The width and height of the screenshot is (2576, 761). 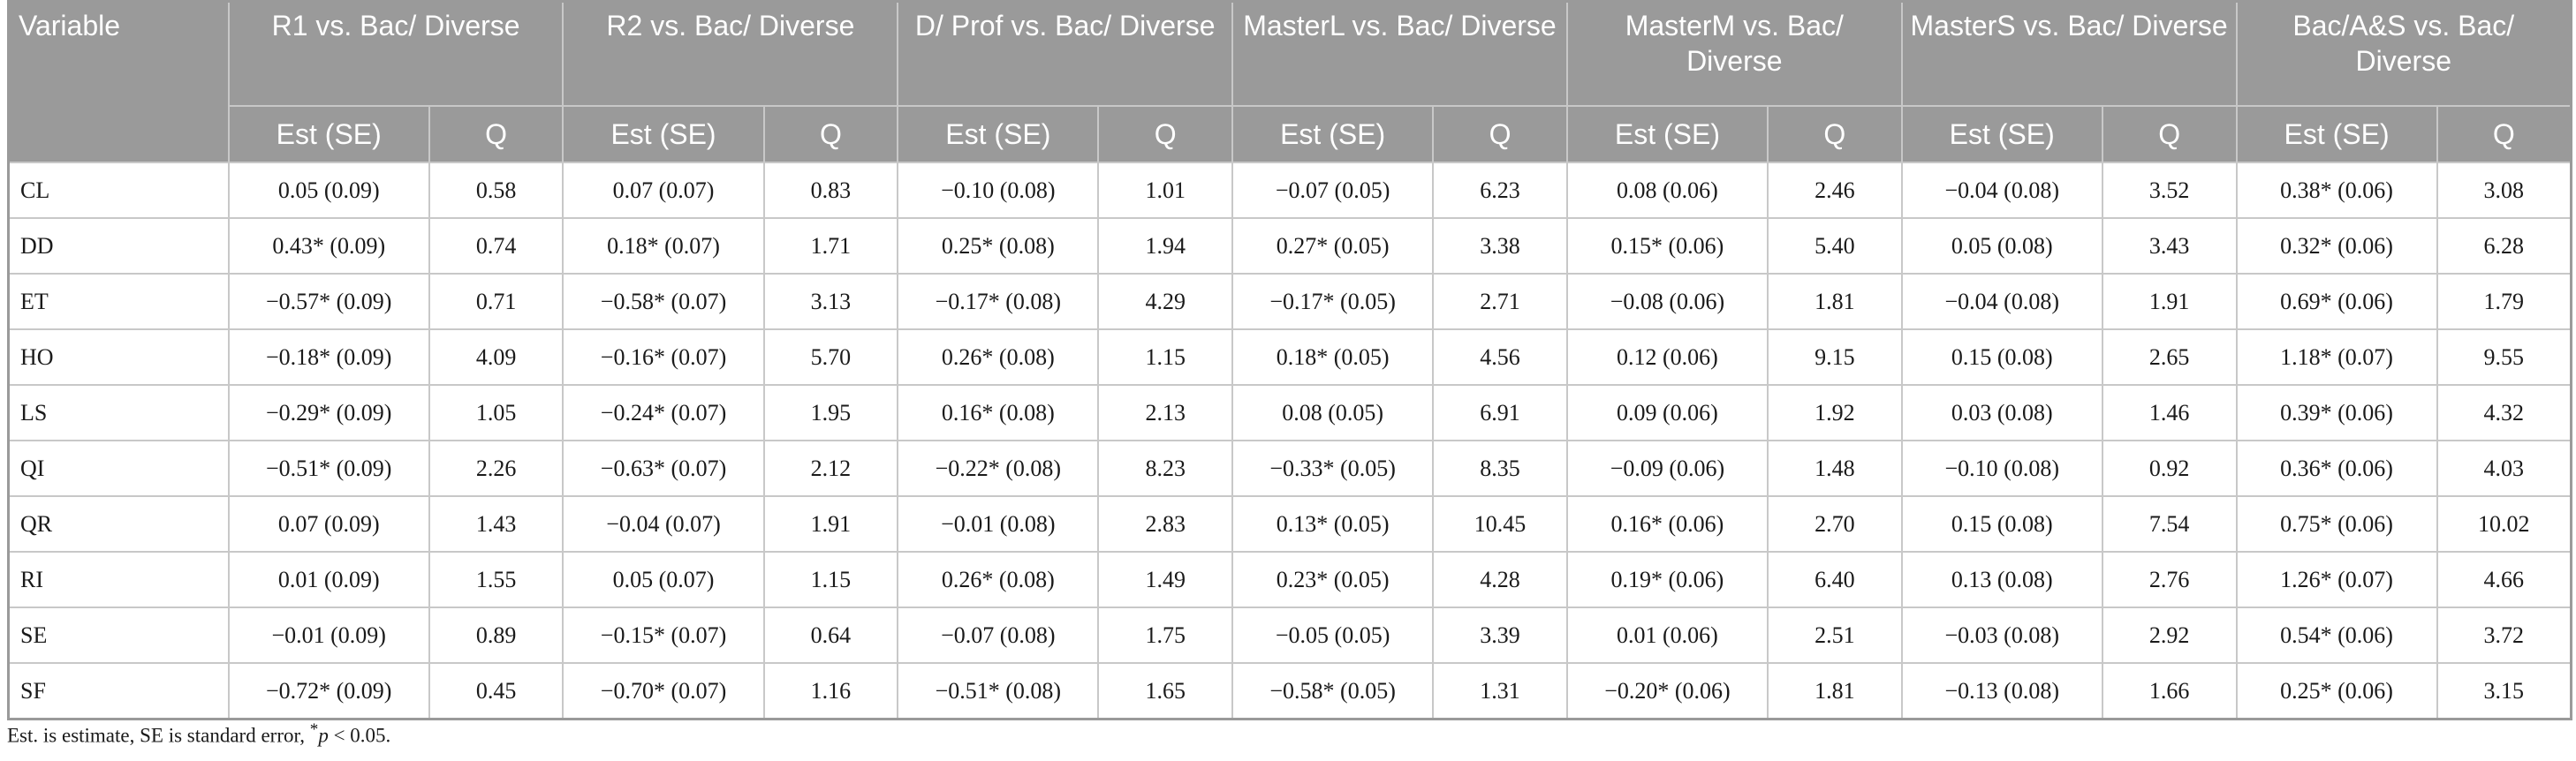 I want to click on cell-estimate: −0.24* (0.07), so click(x=664, y=412).